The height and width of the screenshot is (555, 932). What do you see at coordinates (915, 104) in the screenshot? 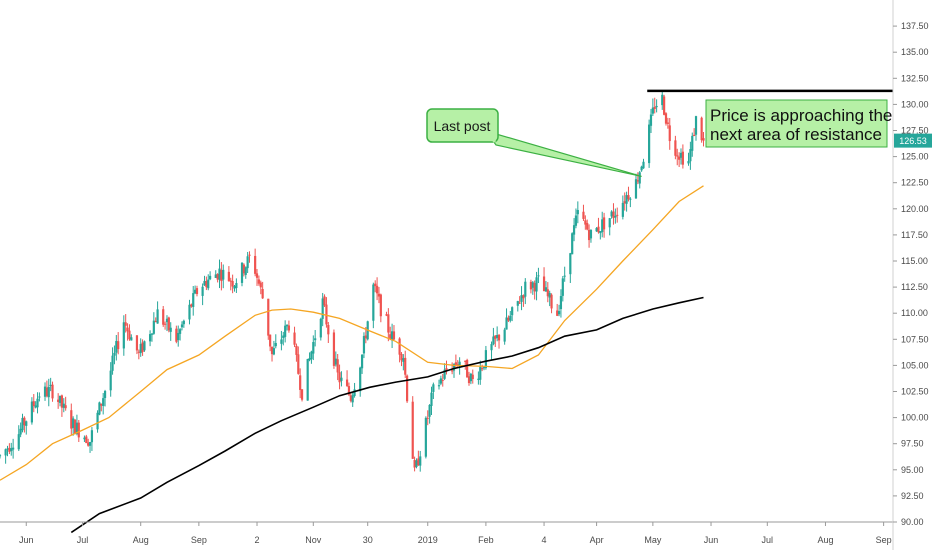
I see `y-tick-label: 130.00` at bounding box center [915, 104].